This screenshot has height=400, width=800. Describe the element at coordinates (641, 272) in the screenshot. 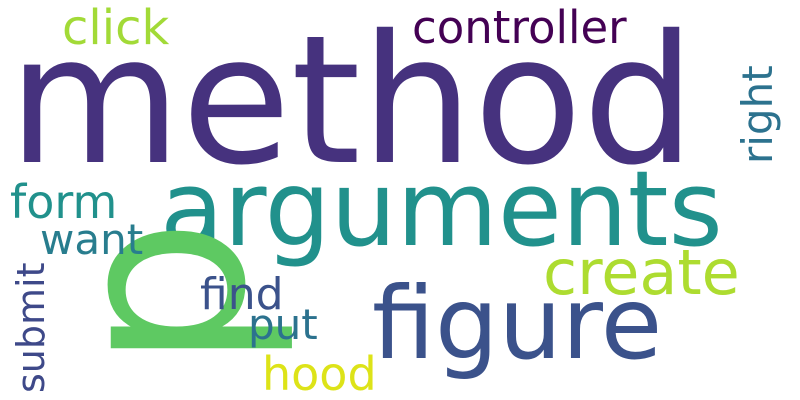

I see `word-create: create` at that location.